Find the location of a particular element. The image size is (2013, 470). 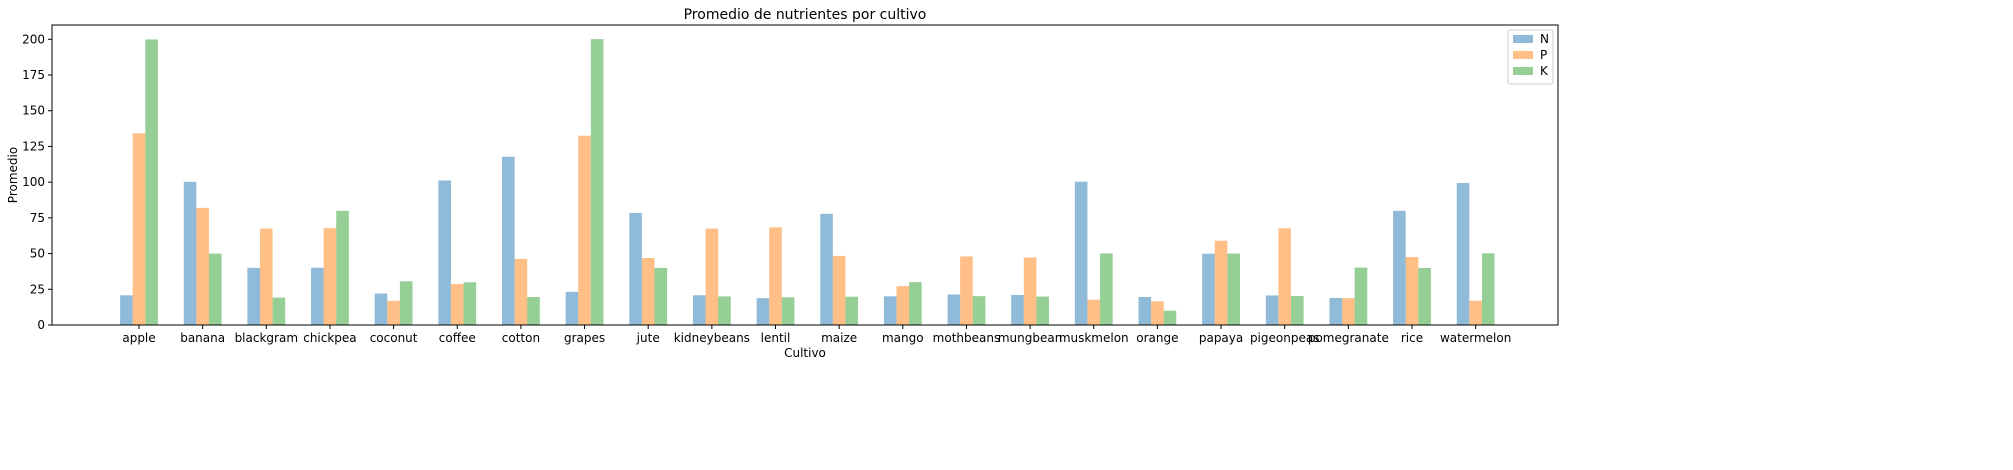

bar-p-mango is located at coordinates (903, 305).